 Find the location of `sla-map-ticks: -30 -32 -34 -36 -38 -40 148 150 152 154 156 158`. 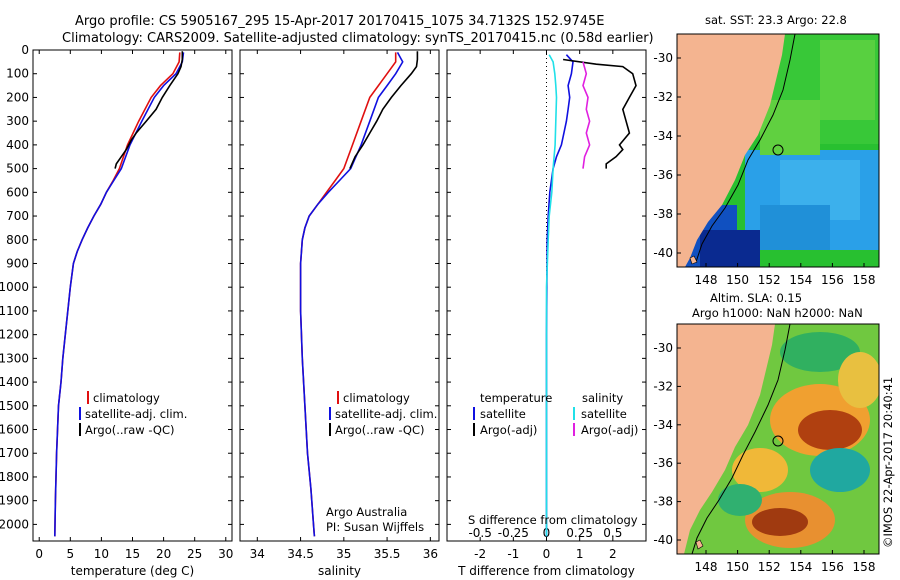

sla-map-ticks: -30 -32 -34 -36 -38 -40 148 150 152 154 156 158 is located at coordinates (764, 457).